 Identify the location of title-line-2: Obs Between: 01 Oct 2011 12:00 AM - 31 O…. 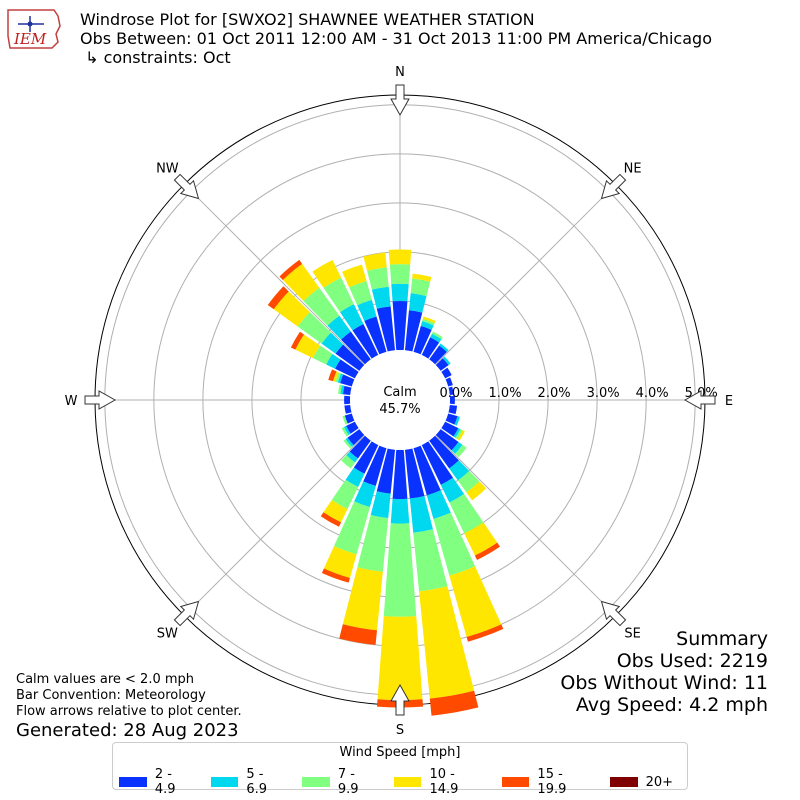
(396, 38).